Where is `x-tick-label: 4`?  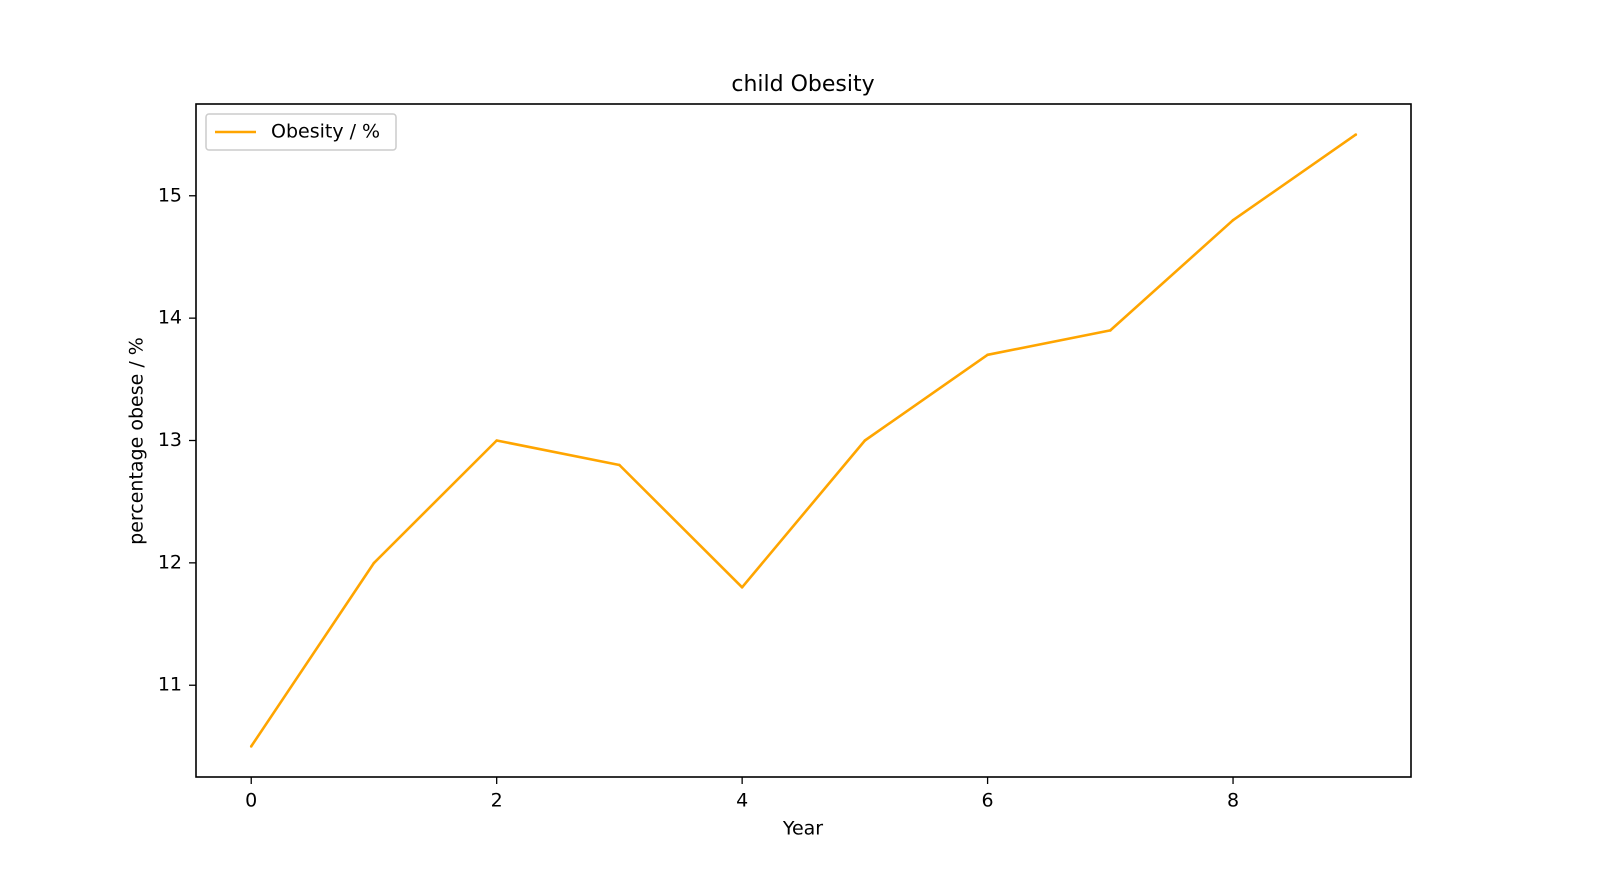
x-tick-label: 4 is located at coordinates (742, 801).